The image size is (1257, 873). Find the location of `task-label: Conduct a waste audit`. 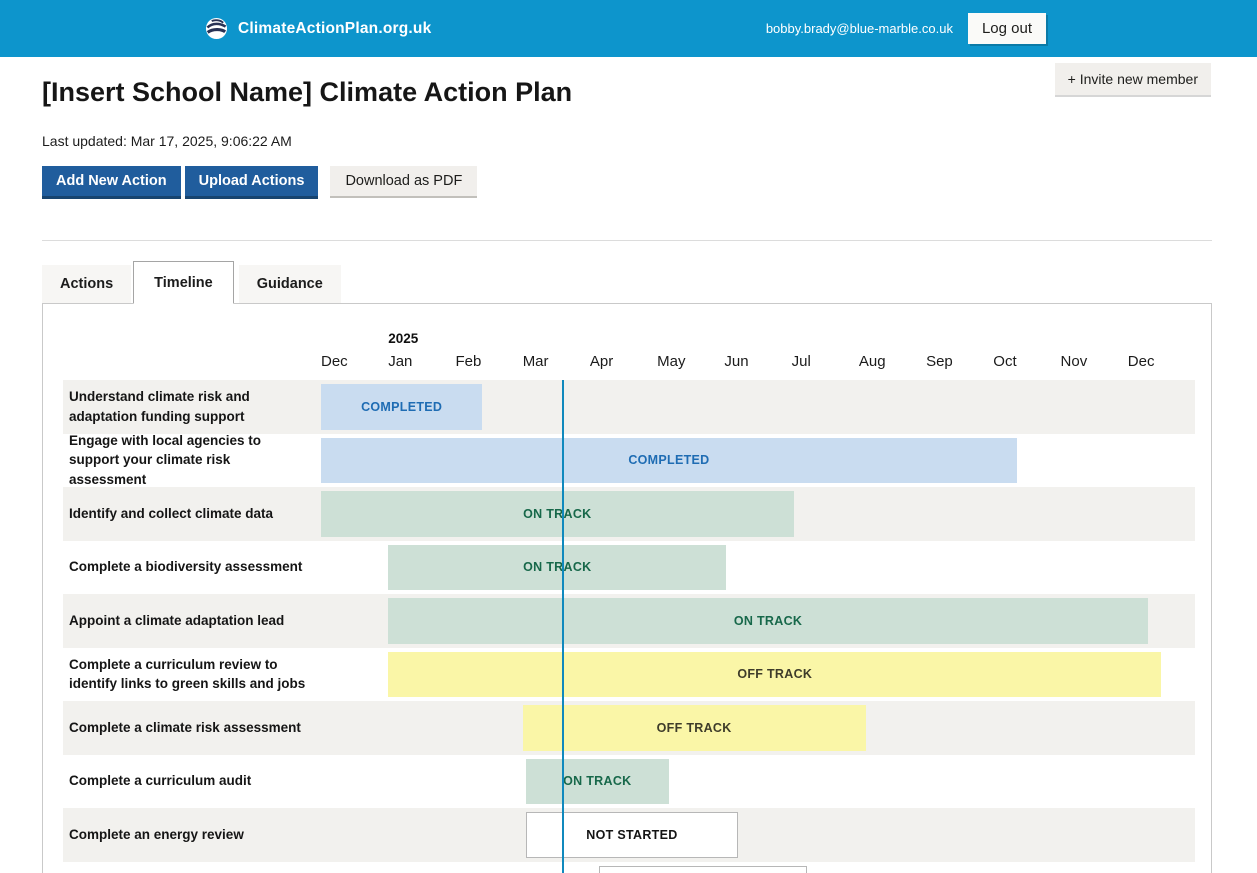

task-label: Conduct a waste audit is located at coordinates (192, 867).